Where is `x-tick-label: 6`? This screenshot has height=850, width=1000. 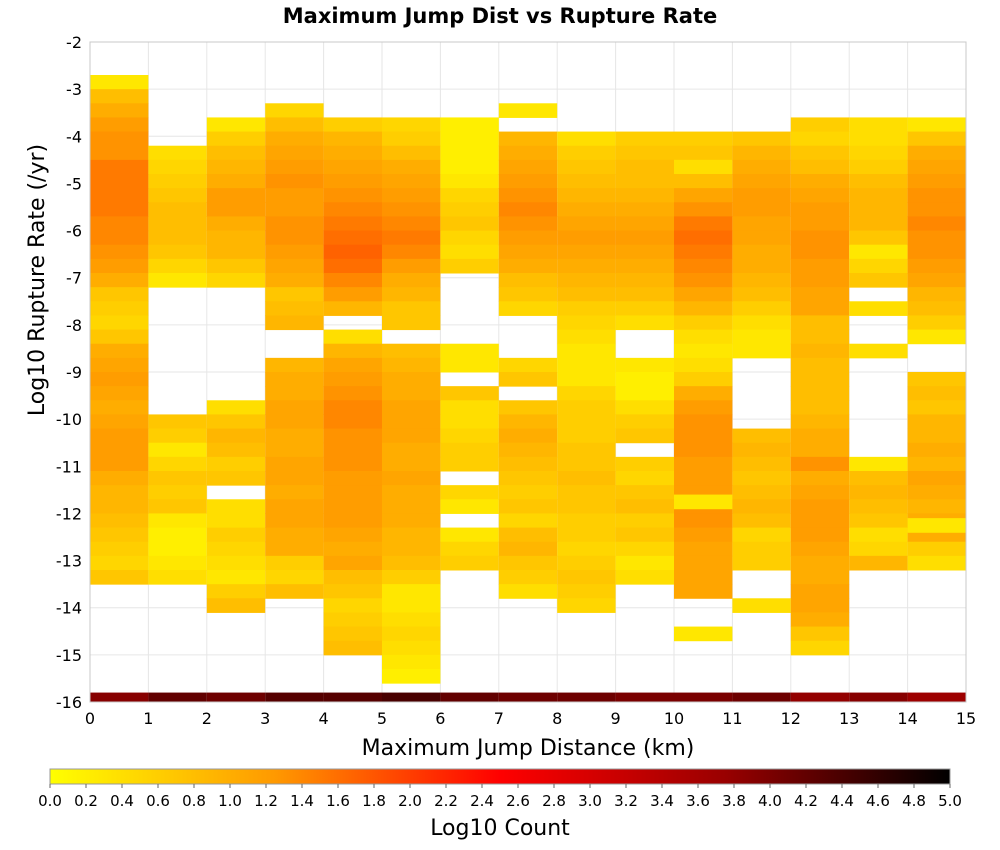
x-tick-label: 6 is located at coordinates (440, 718).